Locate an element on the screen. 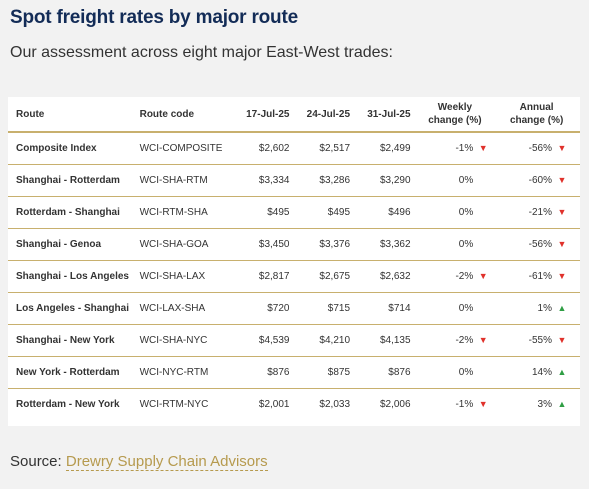 The width and height of the screenshot is (589, 489). rate-cell-1: $2,001 is located at coordinates (274, 404).